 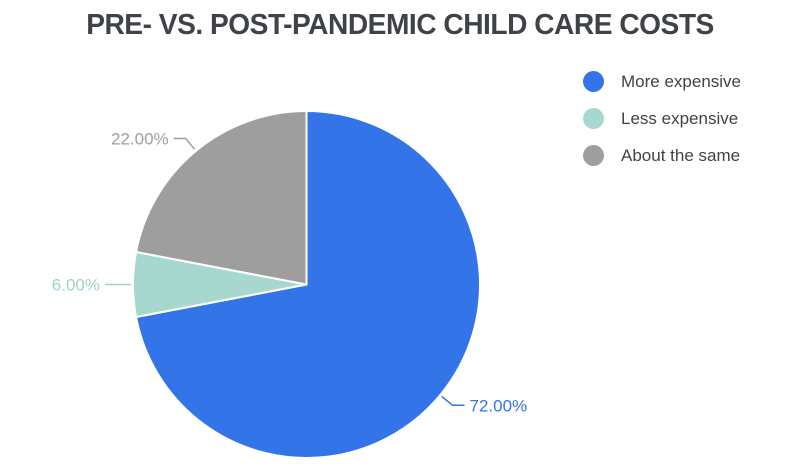 I want to click on legend-swatch-about-the-same-icon, so click(x=593, y=155).